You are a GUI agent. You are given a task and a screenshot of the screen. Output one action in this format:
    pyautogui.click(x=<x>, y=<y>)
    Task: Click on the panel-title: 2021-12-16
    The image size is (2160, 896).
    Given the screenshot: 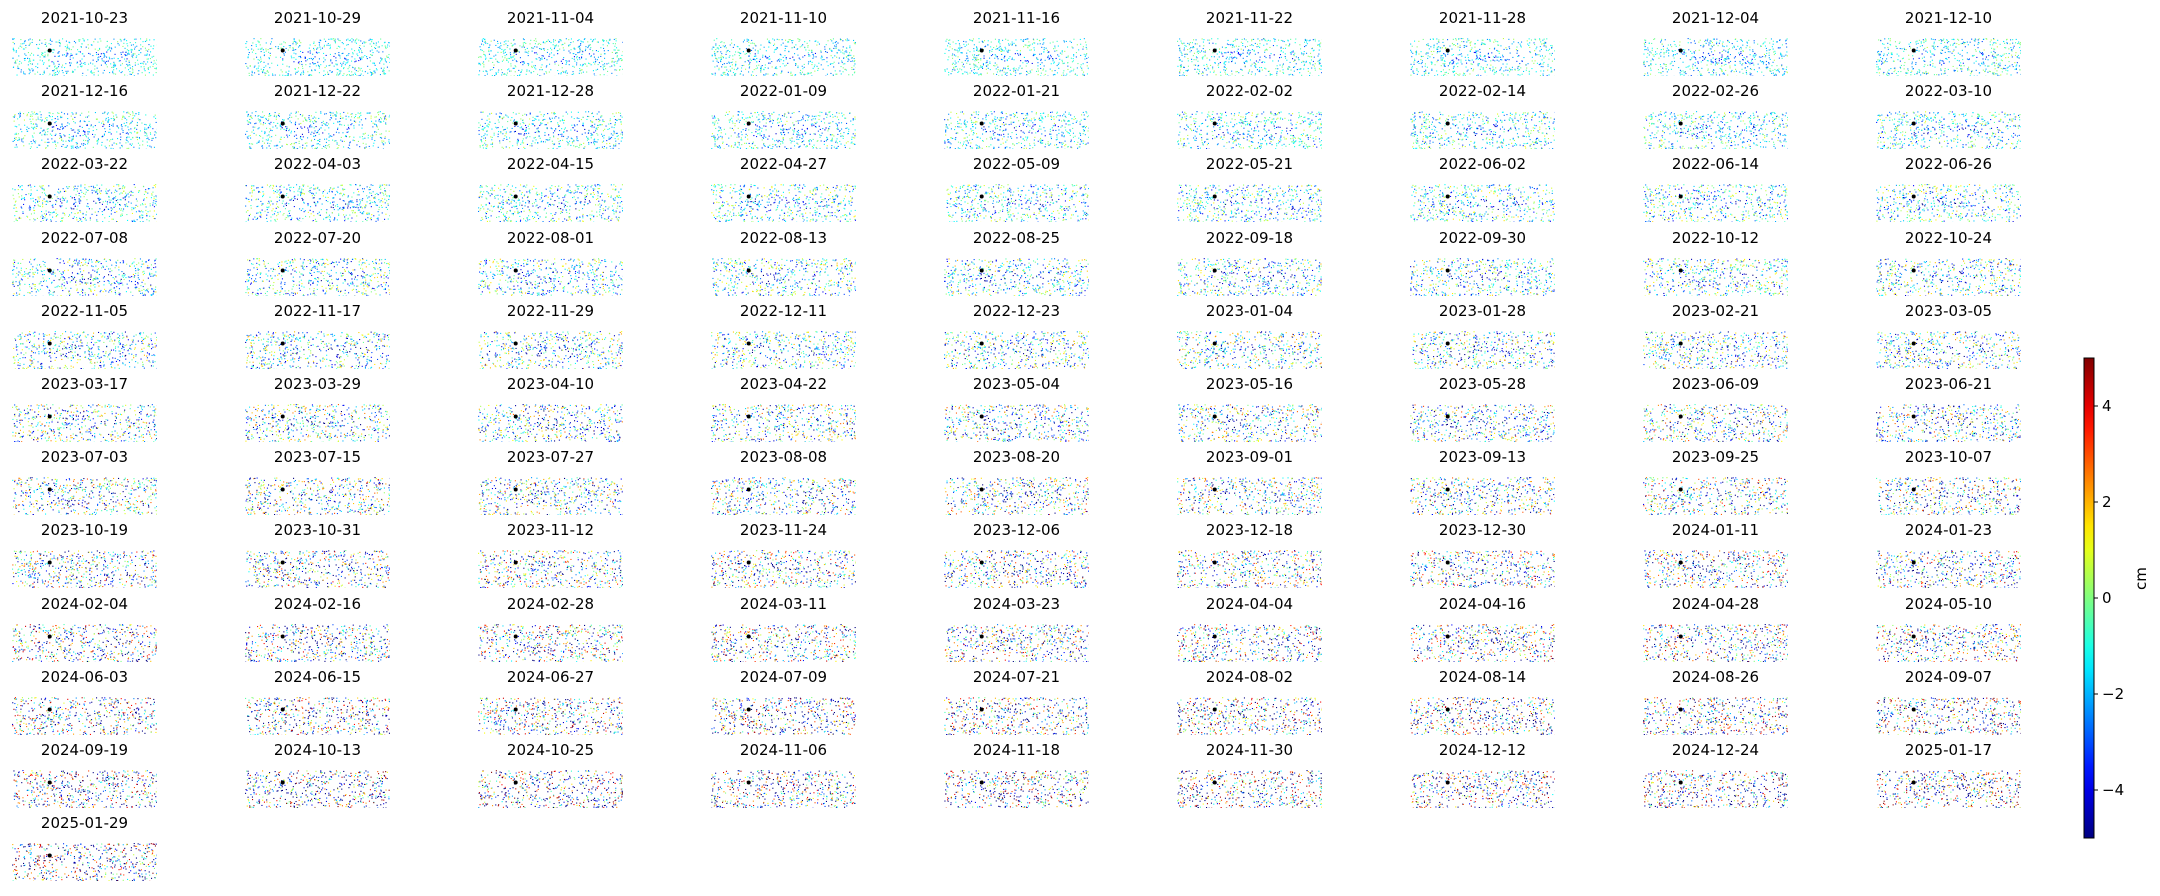 What is the action you would take?
    pyautogui.click(x=85, y=91)
    